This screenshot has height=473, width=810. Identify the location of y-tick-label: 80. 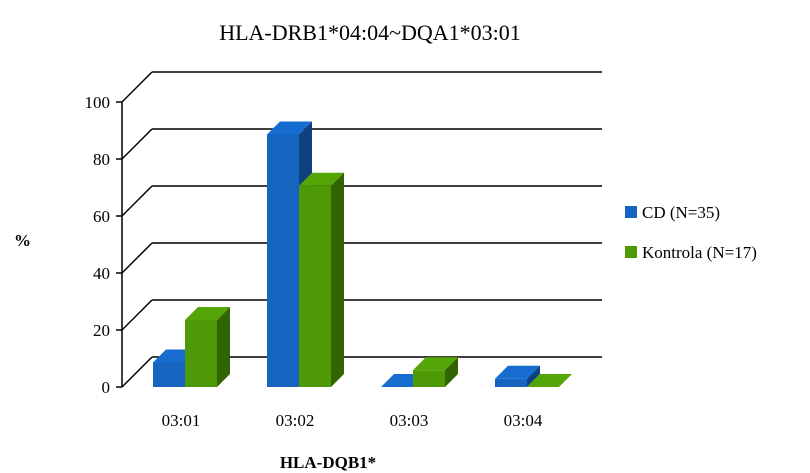
(101, 159).